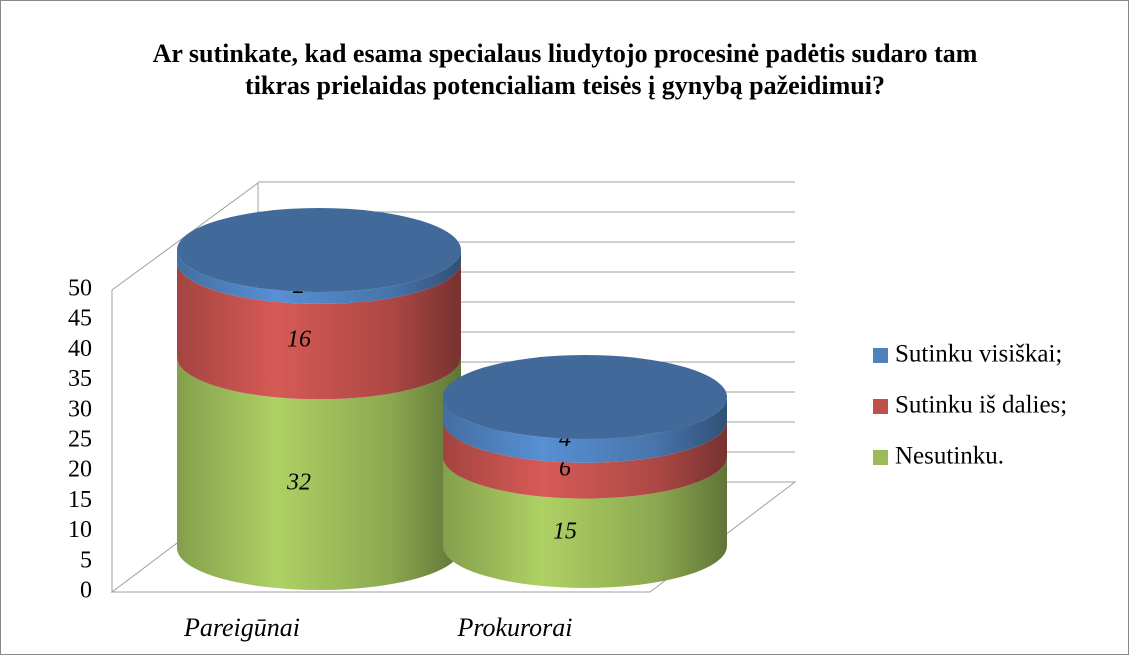 This screenshot has height=656, width=1130. What do you see at coordinates (80, 440) in the screenshot?
I see `y-tick-label: 25` at bounding box center [80, 440].